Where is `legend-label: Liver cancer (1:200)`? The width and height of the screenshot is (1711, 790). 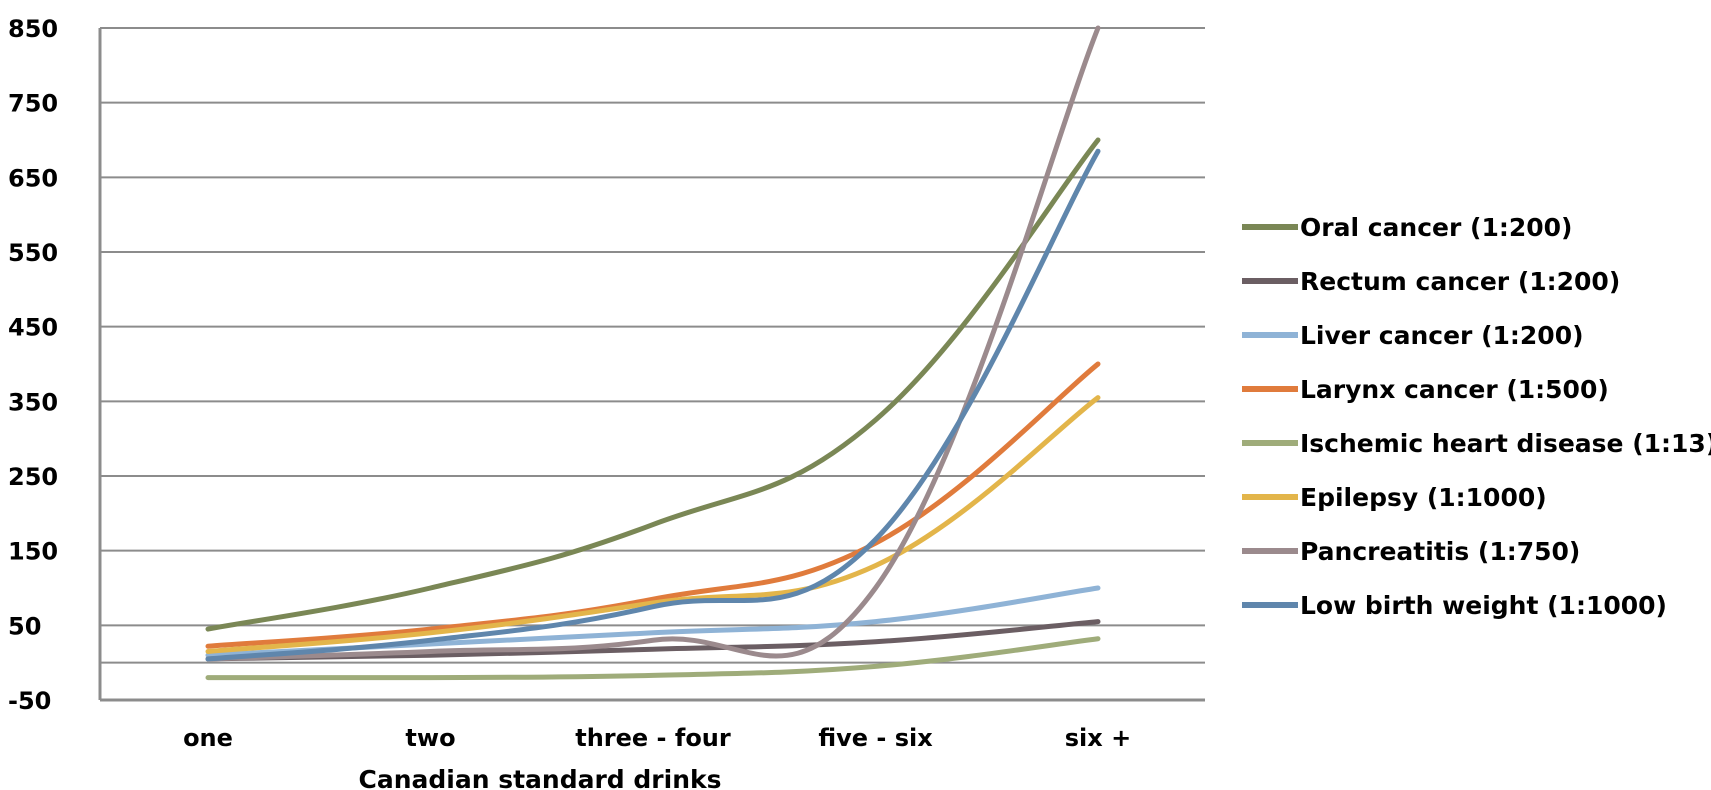
legend-label: Liver cancer (1:200) is located at coordinates (1442, 335).